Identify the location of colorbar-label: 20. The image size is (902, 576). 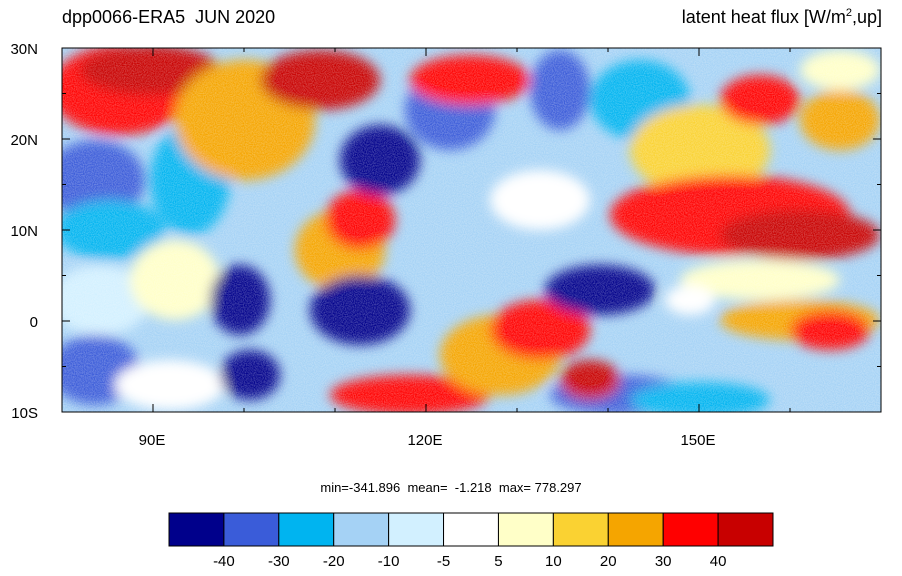
(608, 561).